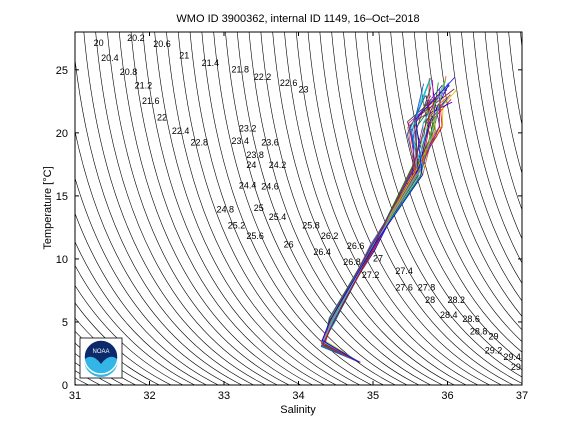 The image size is (576, 432). I want to click on density-label: 22.2, so click(263, 77).